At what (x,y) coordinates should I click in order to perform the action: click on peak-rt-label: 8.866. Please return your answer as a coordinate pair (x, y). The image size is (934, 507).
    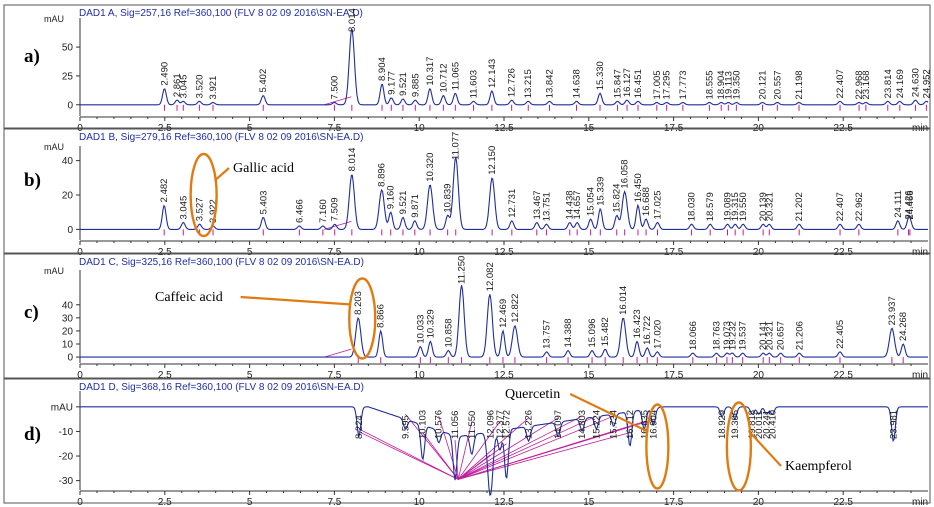
    Looking at the image, I should click on (381, 316).